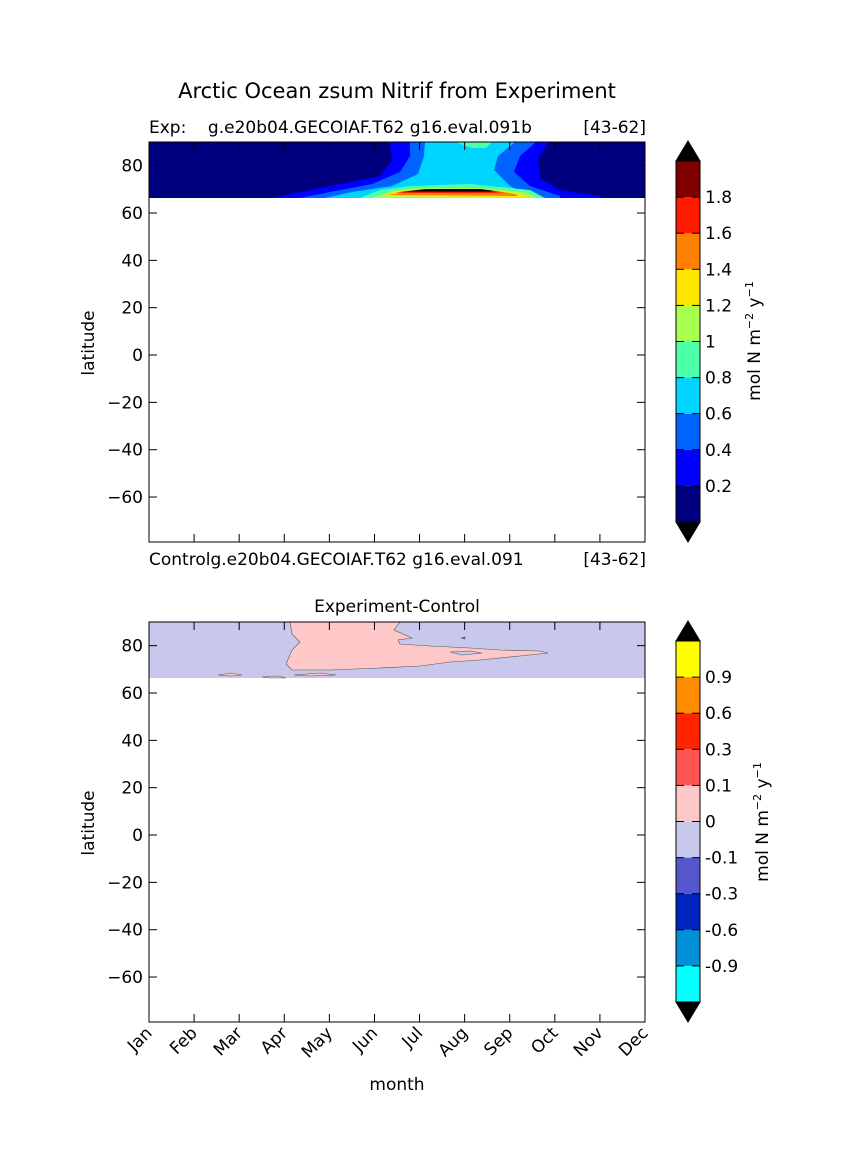 This screenshot has height=1174, width=854. Describe the element at coordinates (710, 343) in the screenshot. I see `colorbar-tick-label: 1` at that location.